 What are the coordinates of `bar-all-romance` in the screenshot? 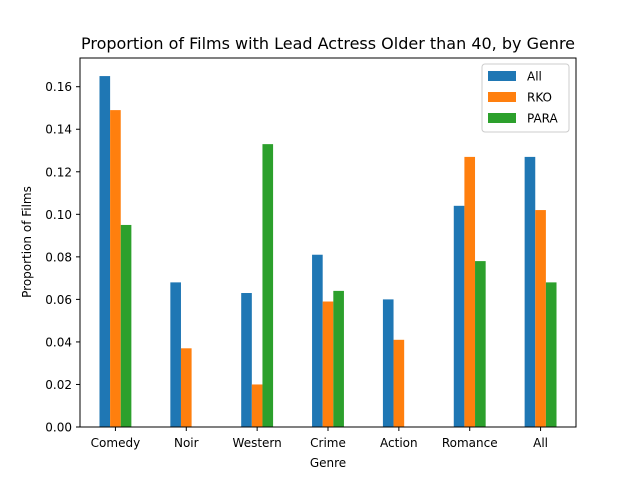 It's located at (459, 316).